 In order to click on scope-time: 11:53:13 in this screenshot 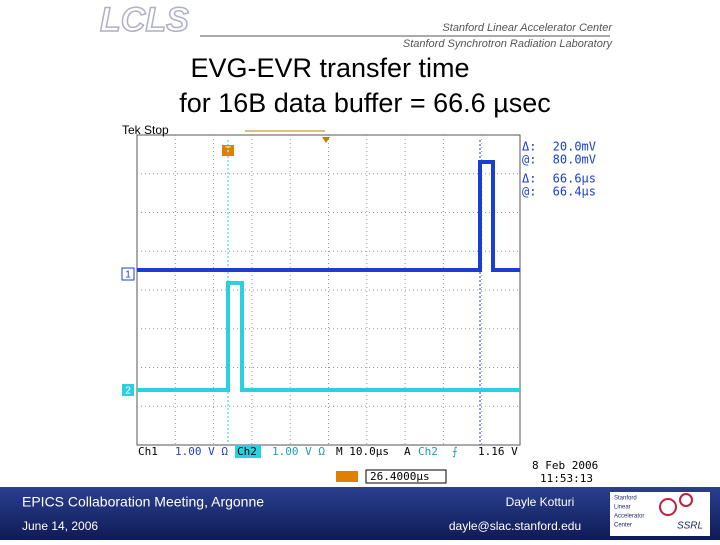, I will do `click(566, 478)`.